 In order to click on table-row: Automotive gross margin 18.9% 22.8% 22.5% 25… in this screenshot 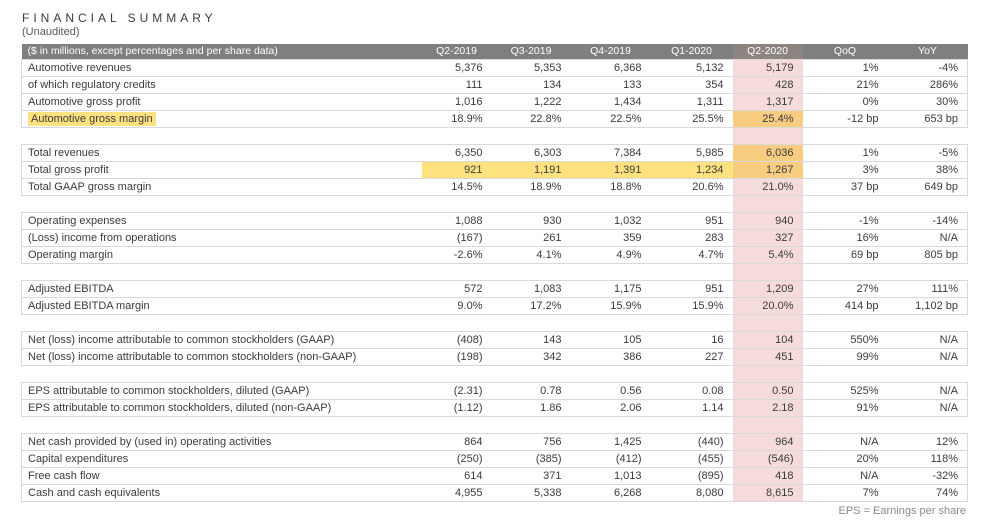, I will do `click(494, 118)`.